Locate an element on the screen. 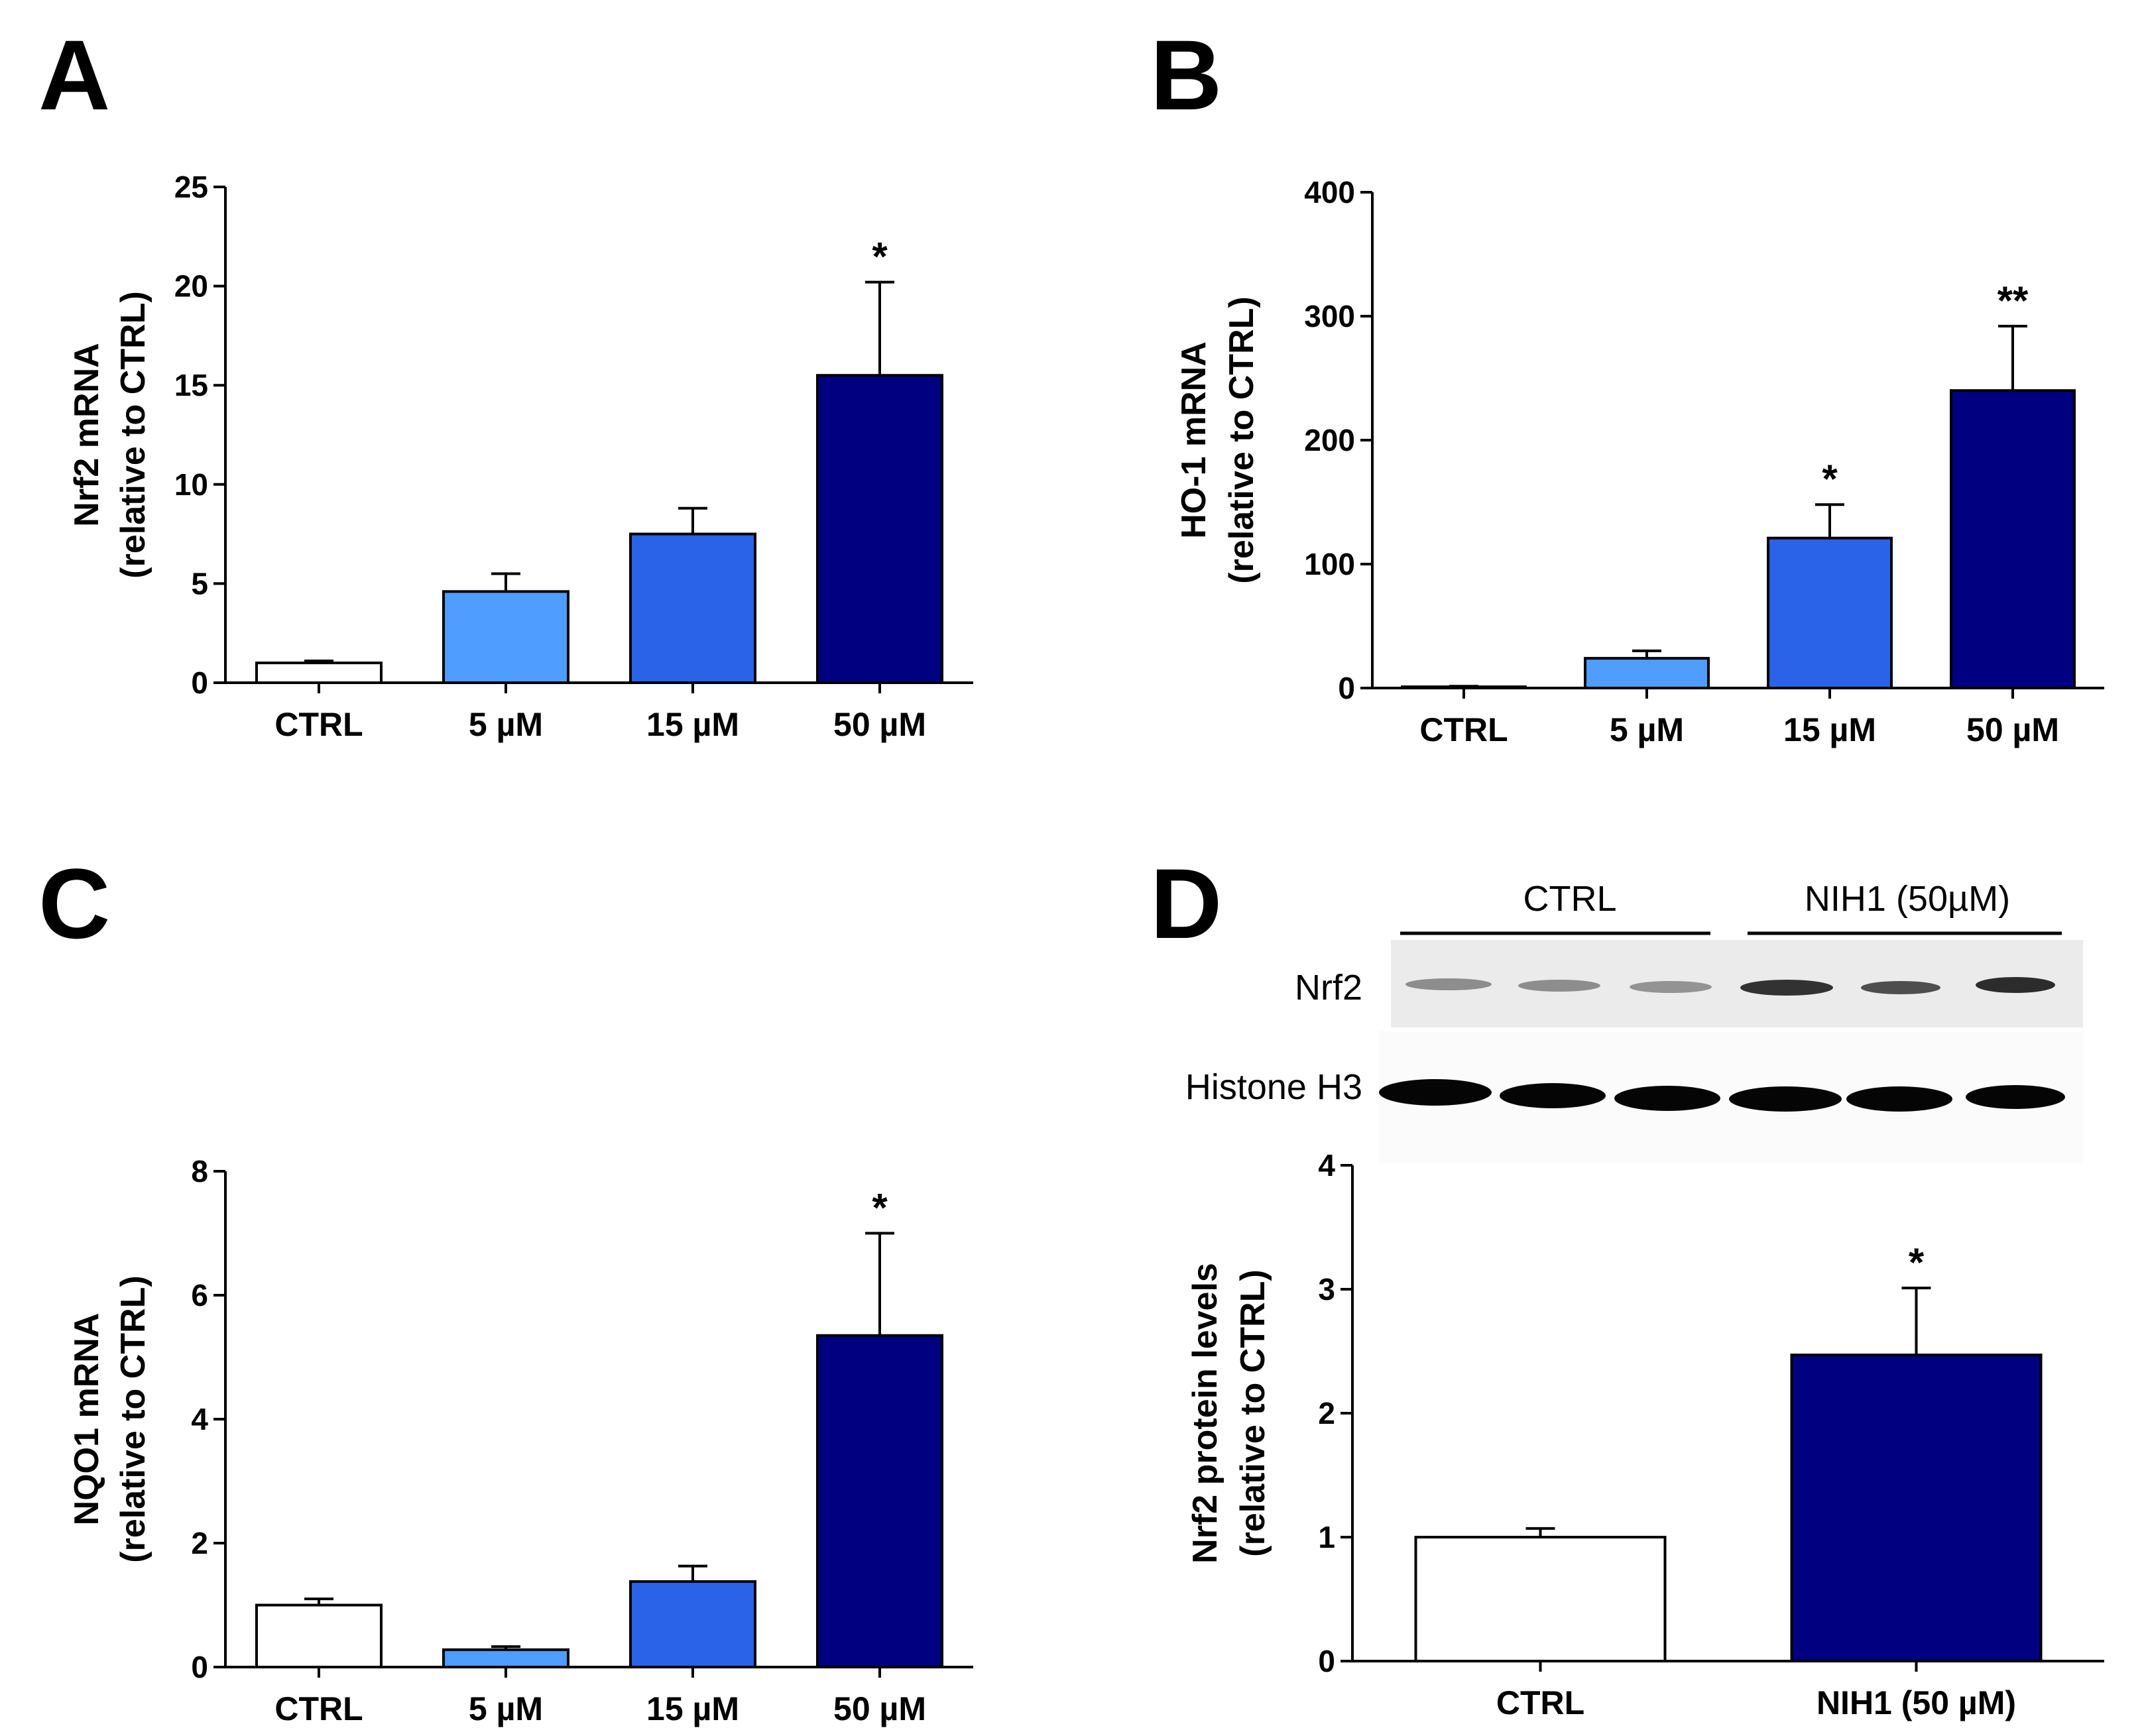  y-axis-title: Nrf2 protein levels is located at coordinates (1205, 1413).